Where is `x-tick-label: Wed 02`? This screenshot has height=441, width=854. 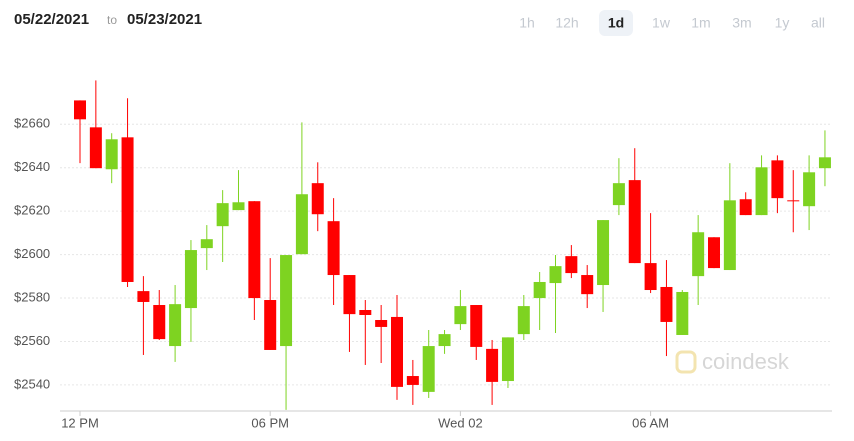
x-tick-label: Wed 02 is located at coordinates (460, 422).